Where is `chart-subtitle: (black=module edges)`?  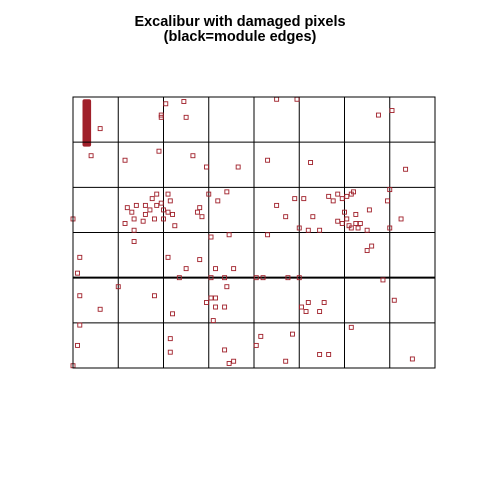 chart-subtitle: (black=module edges) is located at coordinates (240, 37).